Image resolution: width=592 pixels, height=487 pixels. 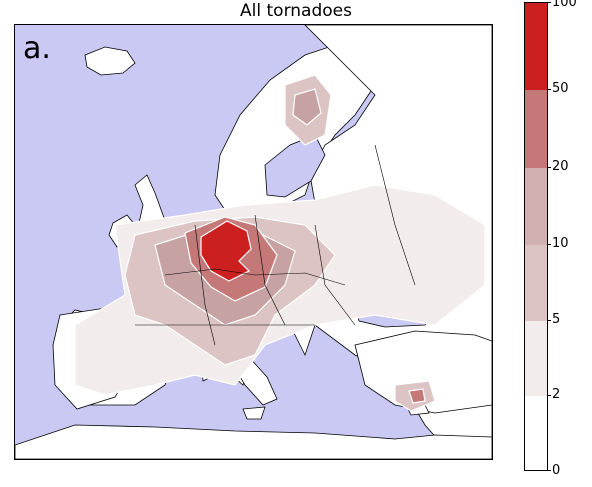 I want to click on baltic-sea, so click(x=295, y=166).